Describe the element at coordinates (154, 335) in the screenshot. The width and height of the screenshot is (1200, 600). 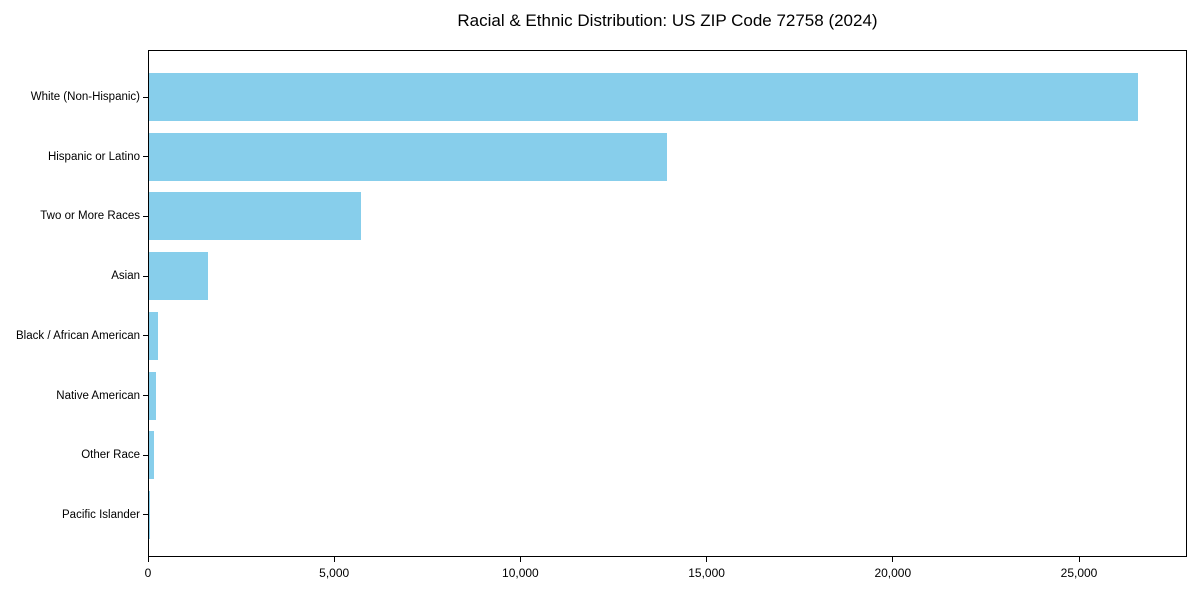
I see `bar-black-african-american` at that location.